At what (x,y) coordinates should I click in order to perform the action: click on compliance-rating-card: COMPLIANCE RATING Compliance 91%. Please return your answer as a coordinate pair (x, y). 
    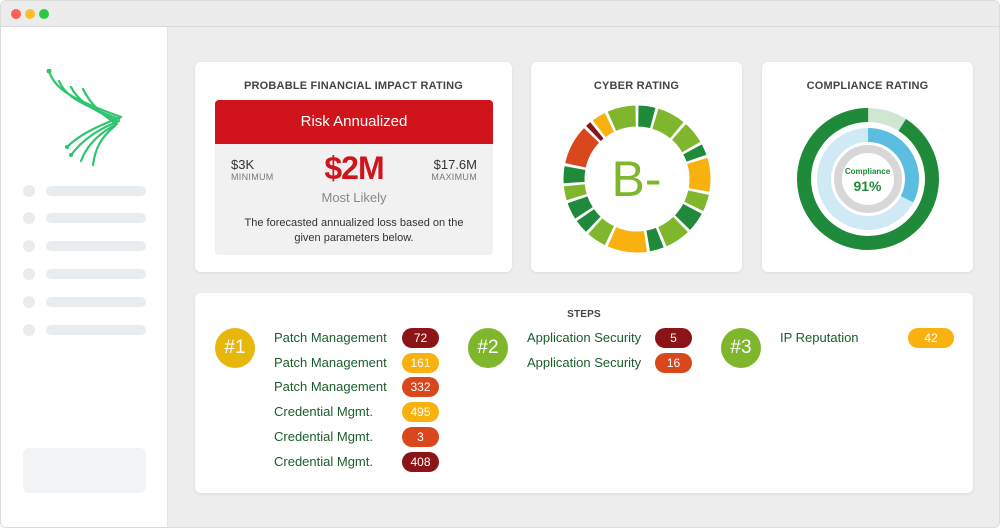
    Looking at the image, I should click on (867, 167).